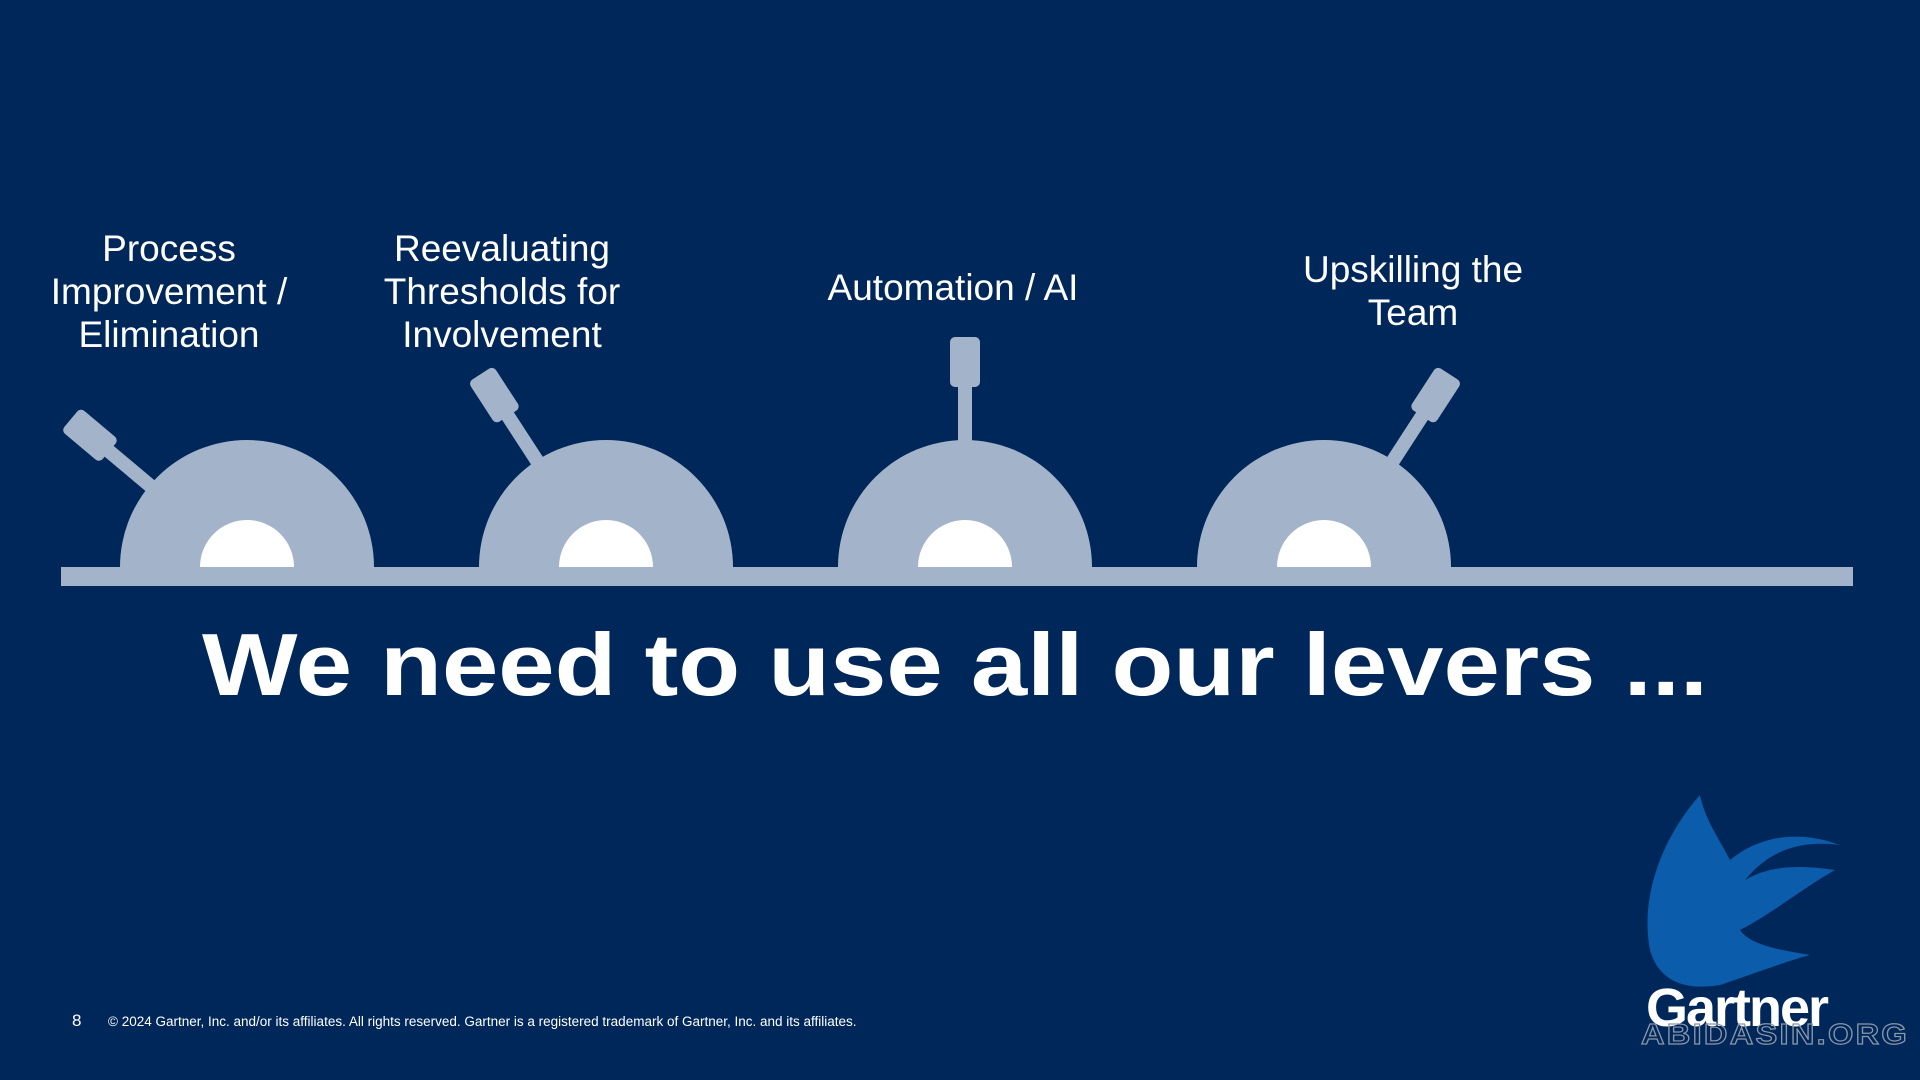 This screenshot has height=1080, width=1920. What do you see at coordinates (1413, 312) in the screenshot?
I see `lever-label: Team` at bounding box center [1413, 312].